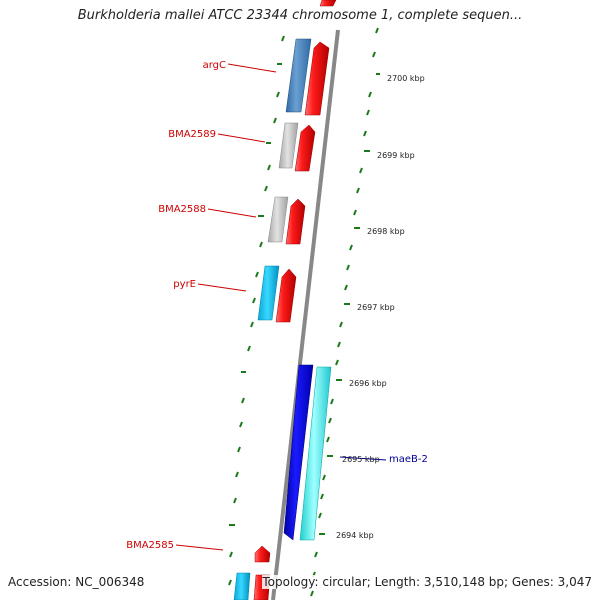 This screenshot has width=600, height=600. What do you see at coordinates (315, 453) in the screenshot?
I see `gene-maeB-2-partner` at bounding box center [315, 453].